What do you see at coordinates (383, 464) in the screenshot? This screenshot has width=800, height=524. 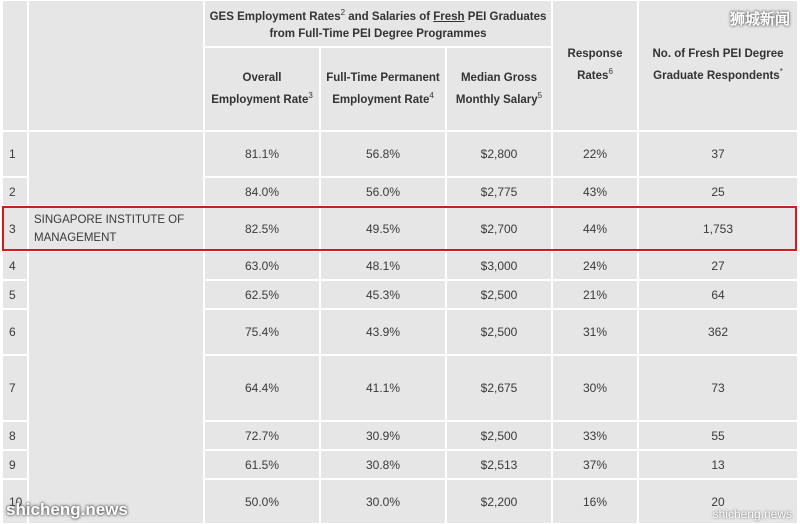 I see `fulltime-rate-cell: 30.8%` at bounding box center [383, 464].